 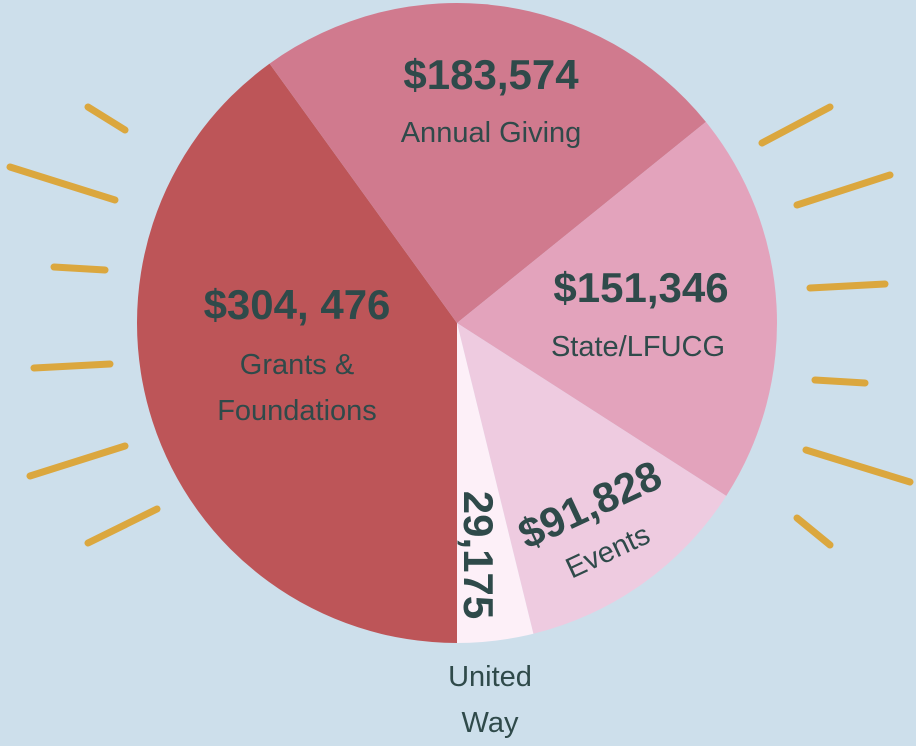 I want to click on value-label: $304, 476, so click(x=297, y=304).